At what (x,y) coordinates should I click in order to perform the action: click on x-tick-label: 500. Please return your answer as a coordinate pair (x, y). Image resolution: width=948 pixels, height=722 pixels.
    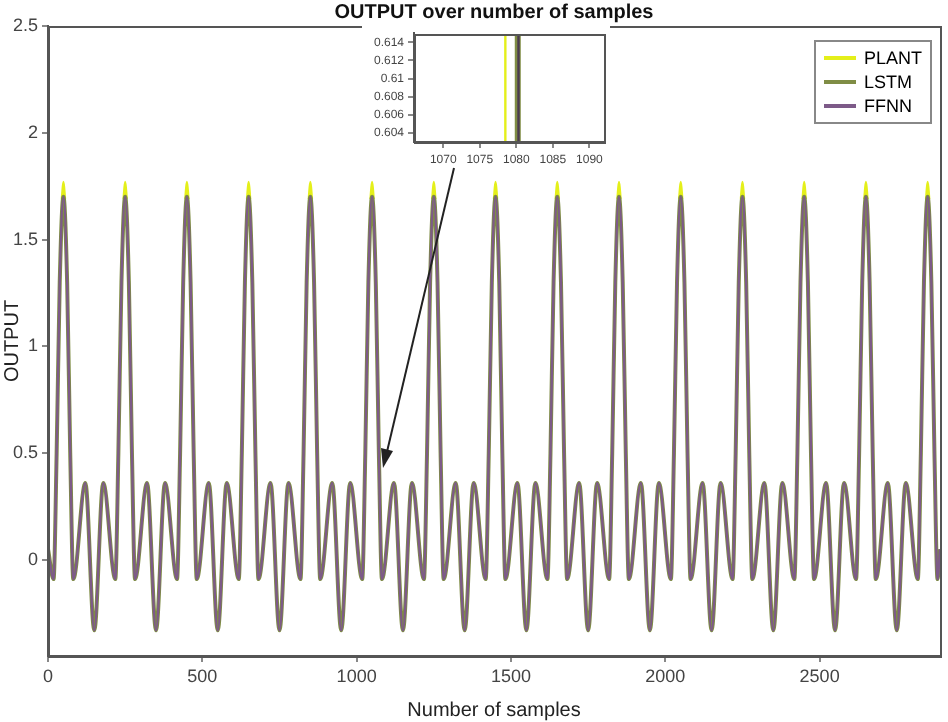
    Looking at the image, I should click on (202, 675).